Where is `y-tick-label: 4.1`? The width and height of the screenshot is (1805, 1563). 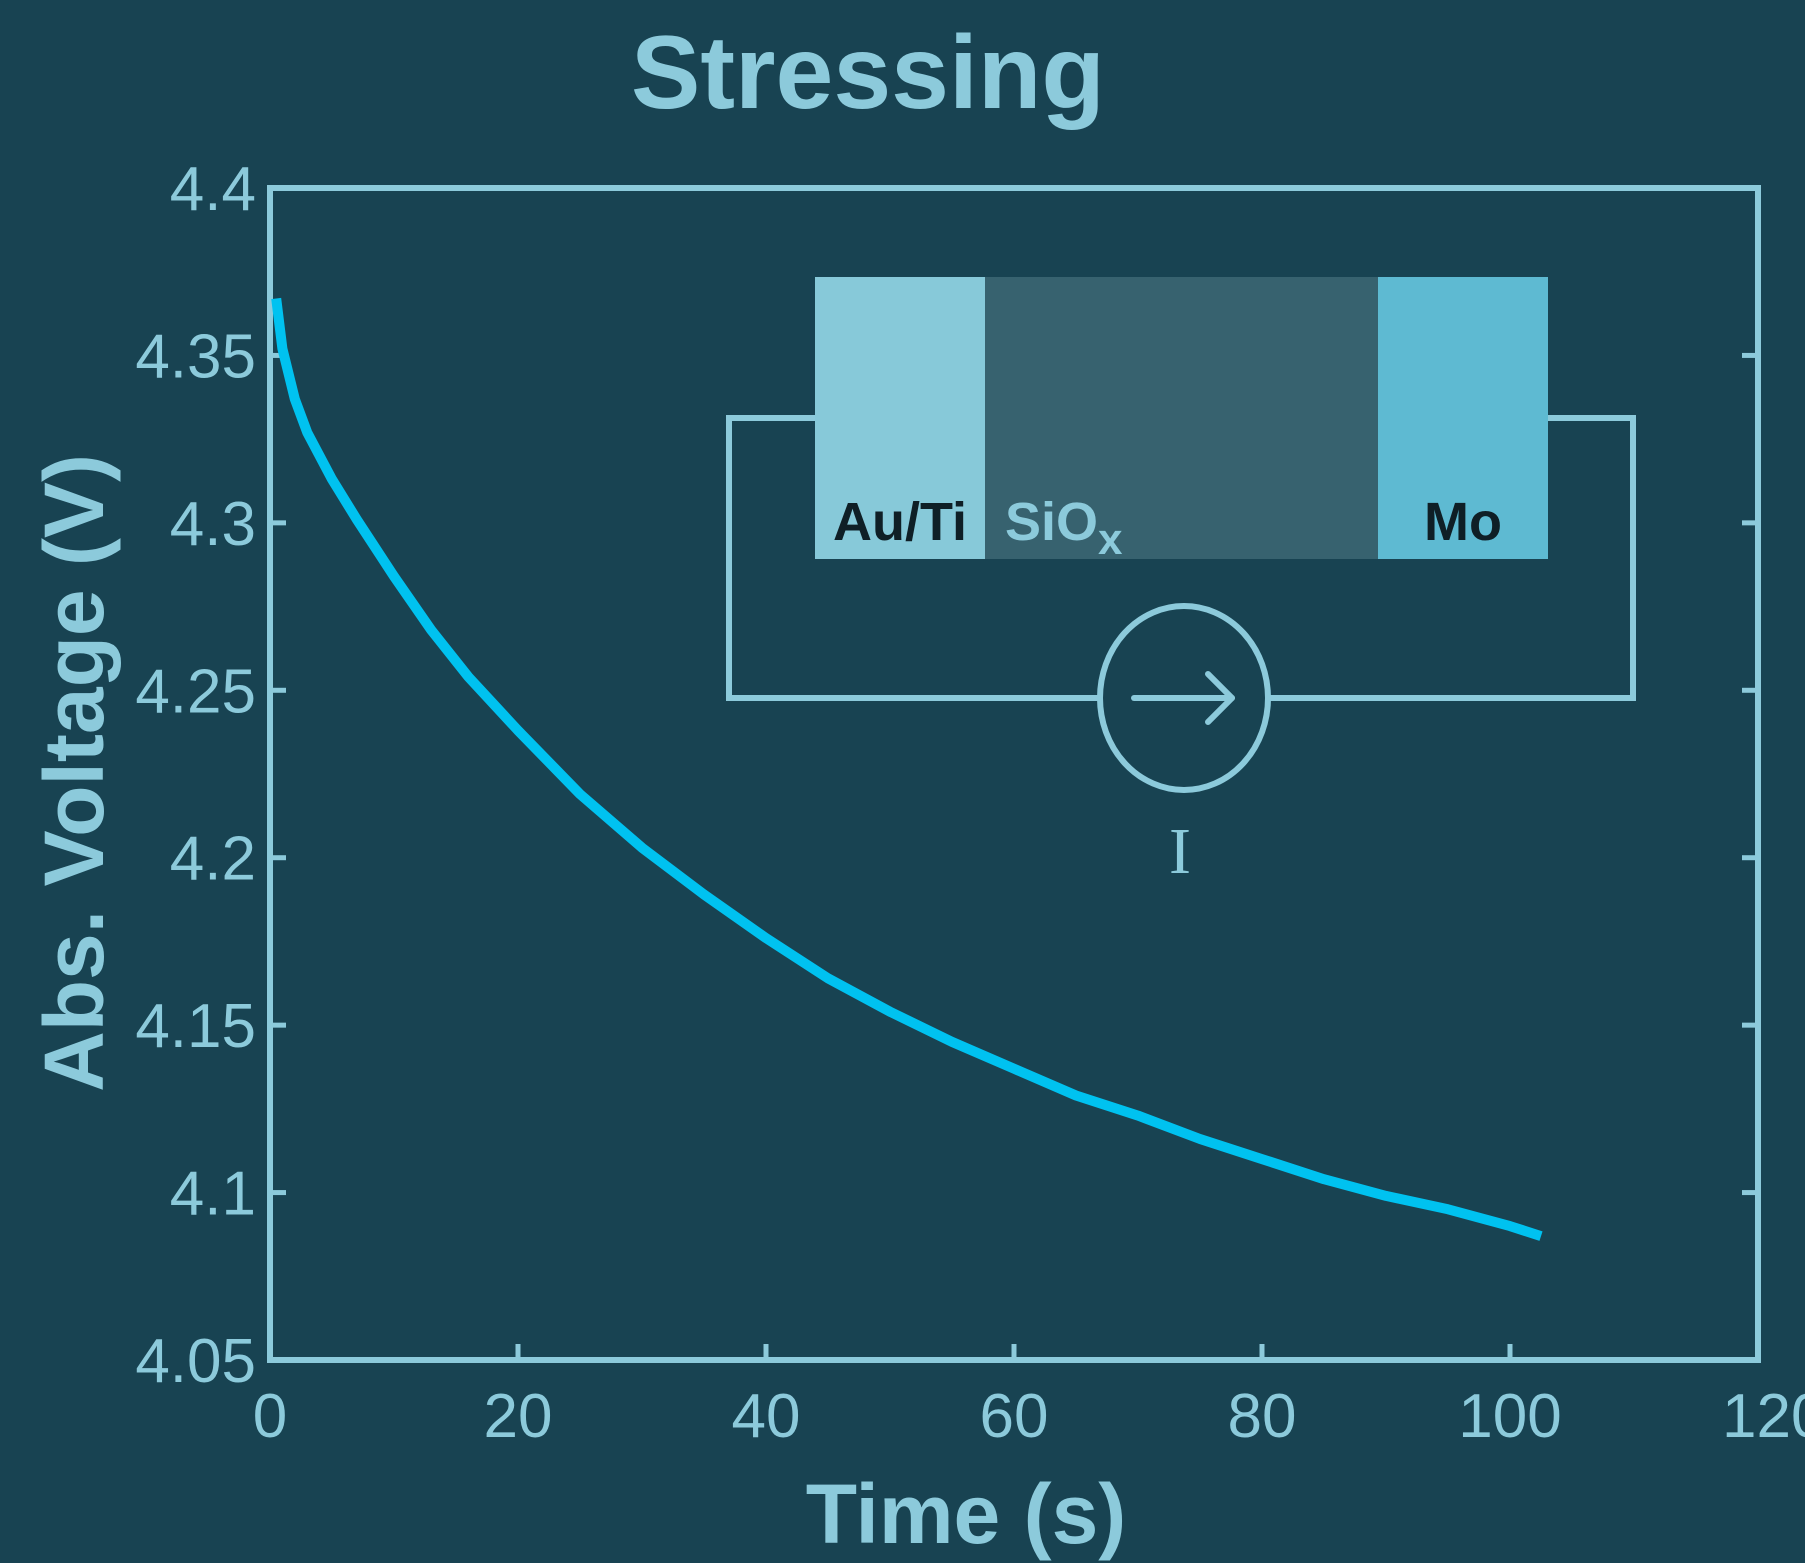
y-tick-label: 4.1 is located at coordinates (213, 1194).